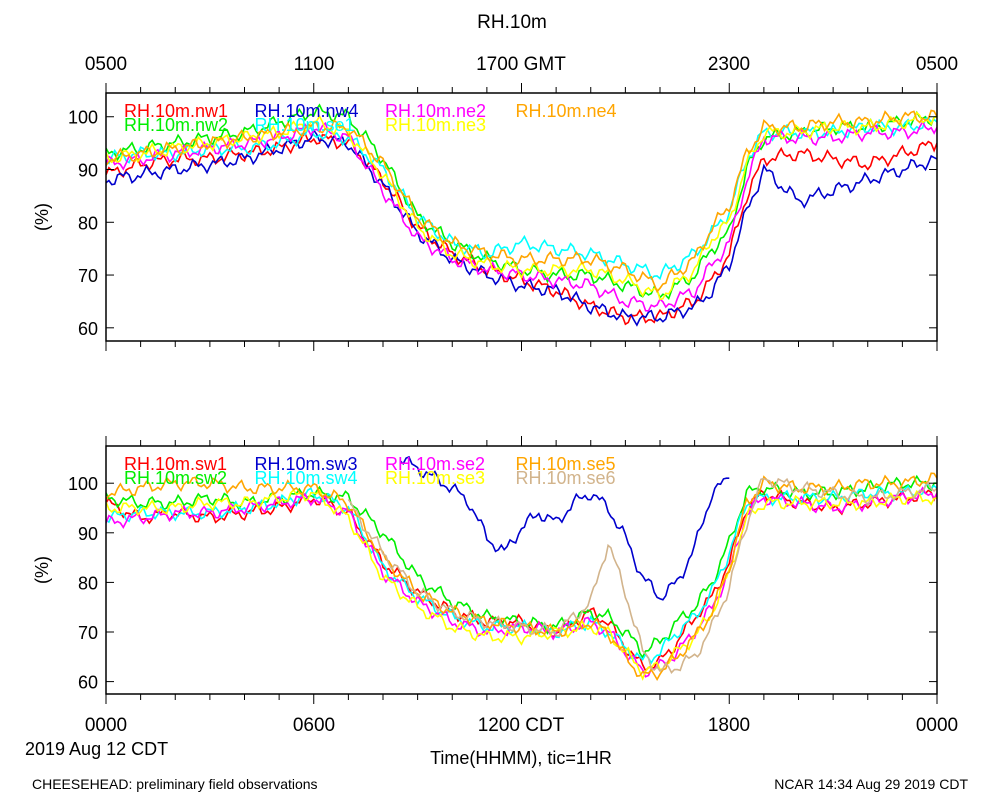 The image size is (1000, 800). What do you see at coordinates (566, 464) in the screenshot?
I see `legend-label: RH.10m.se5` at bounding box center [566, 464].